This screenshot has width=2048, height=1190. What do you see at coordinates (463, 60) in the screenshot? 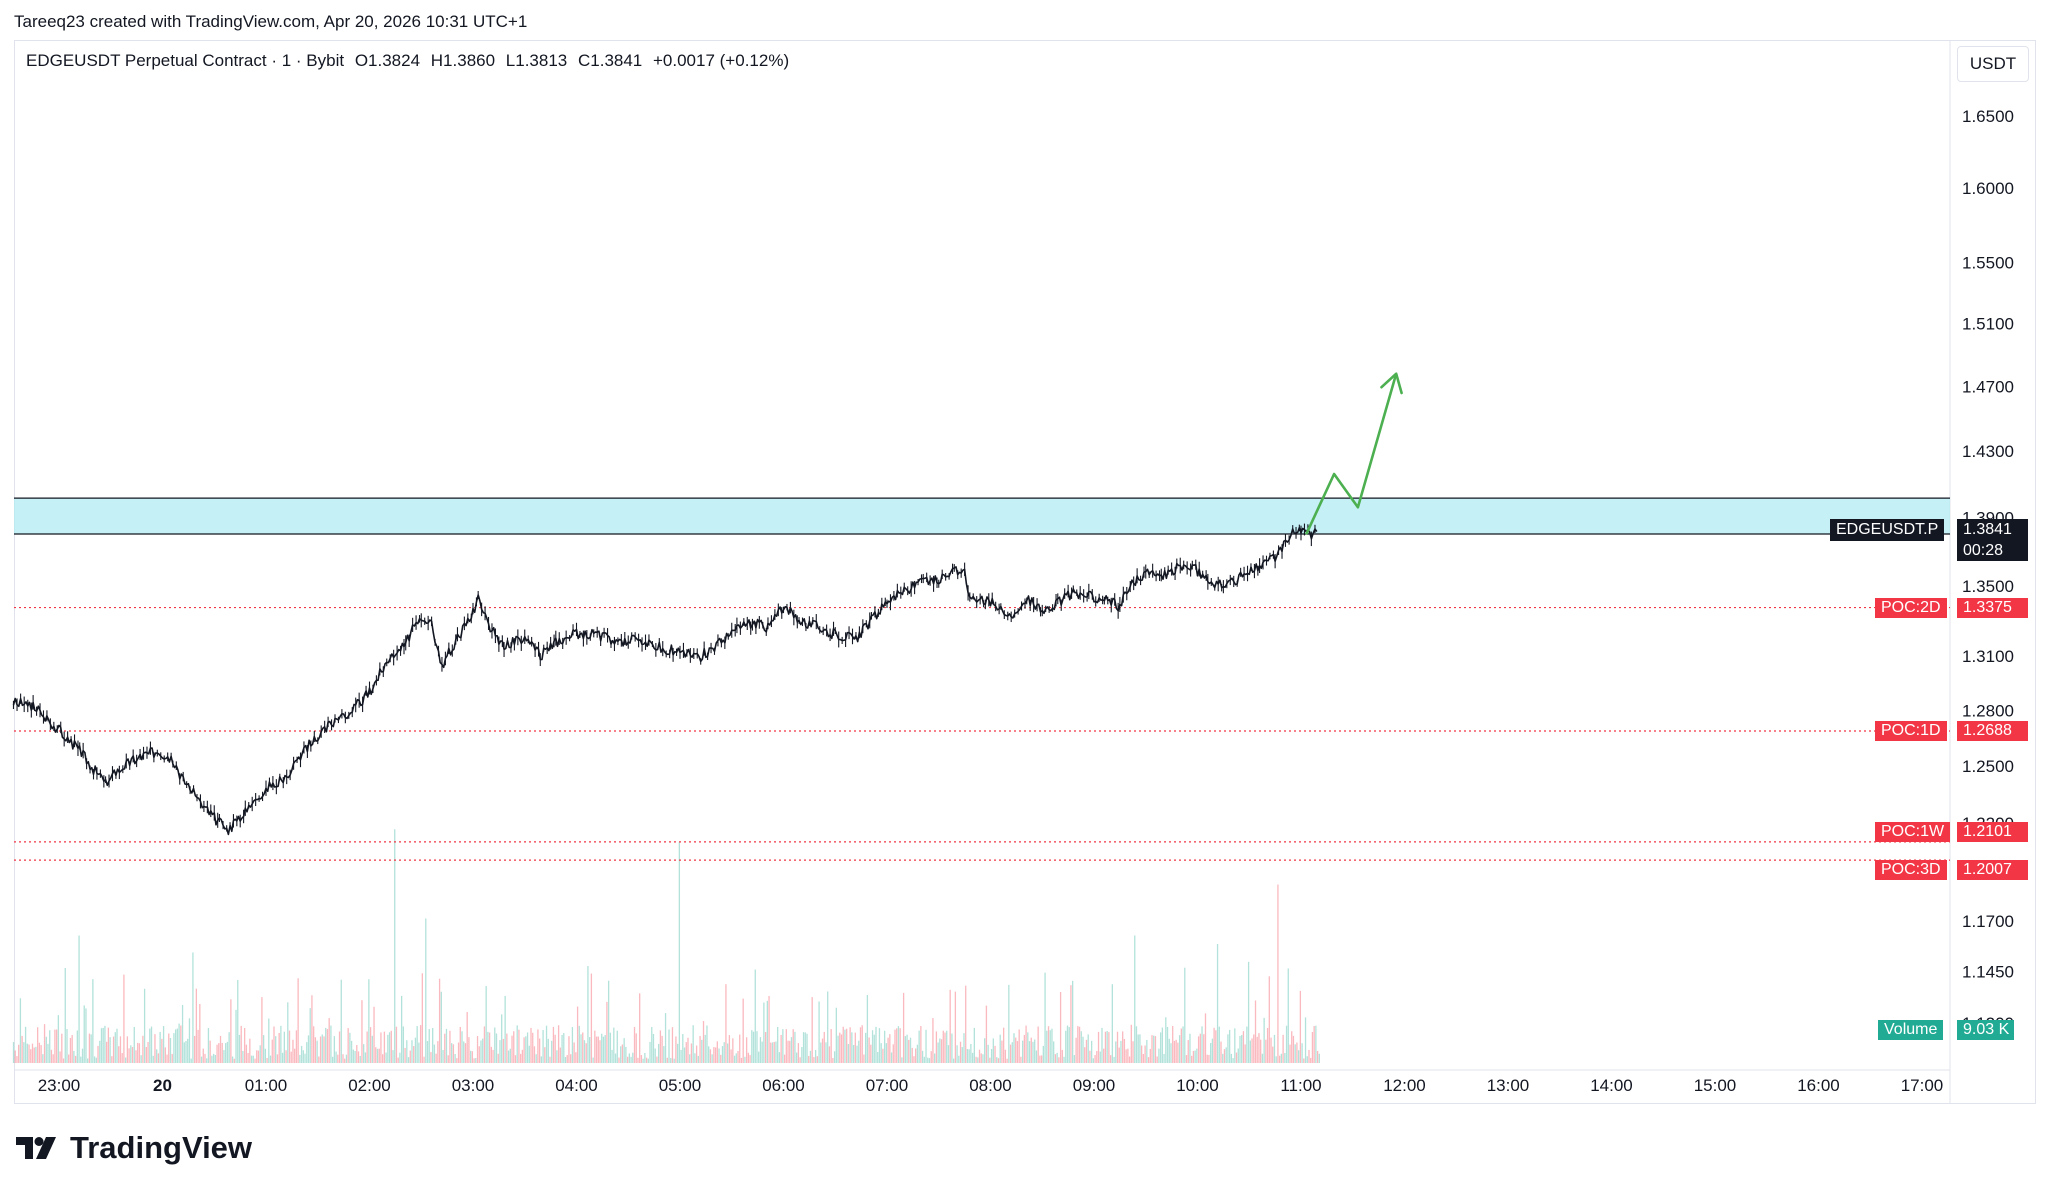
I see `ohlc-high: H1.3860` at bounding box center [463, 60].